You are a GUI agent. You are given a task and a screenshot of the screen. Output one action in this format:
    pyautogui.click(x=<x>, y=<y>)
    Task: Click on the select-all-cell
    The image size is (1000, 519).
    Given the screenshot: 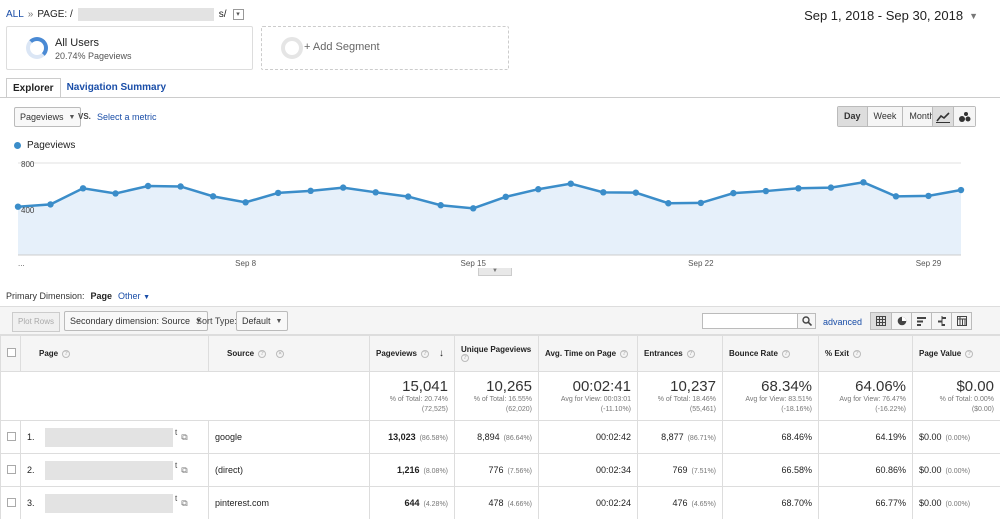 What is the action you would take?
    pyautogui.click(x=10, y=353)
    